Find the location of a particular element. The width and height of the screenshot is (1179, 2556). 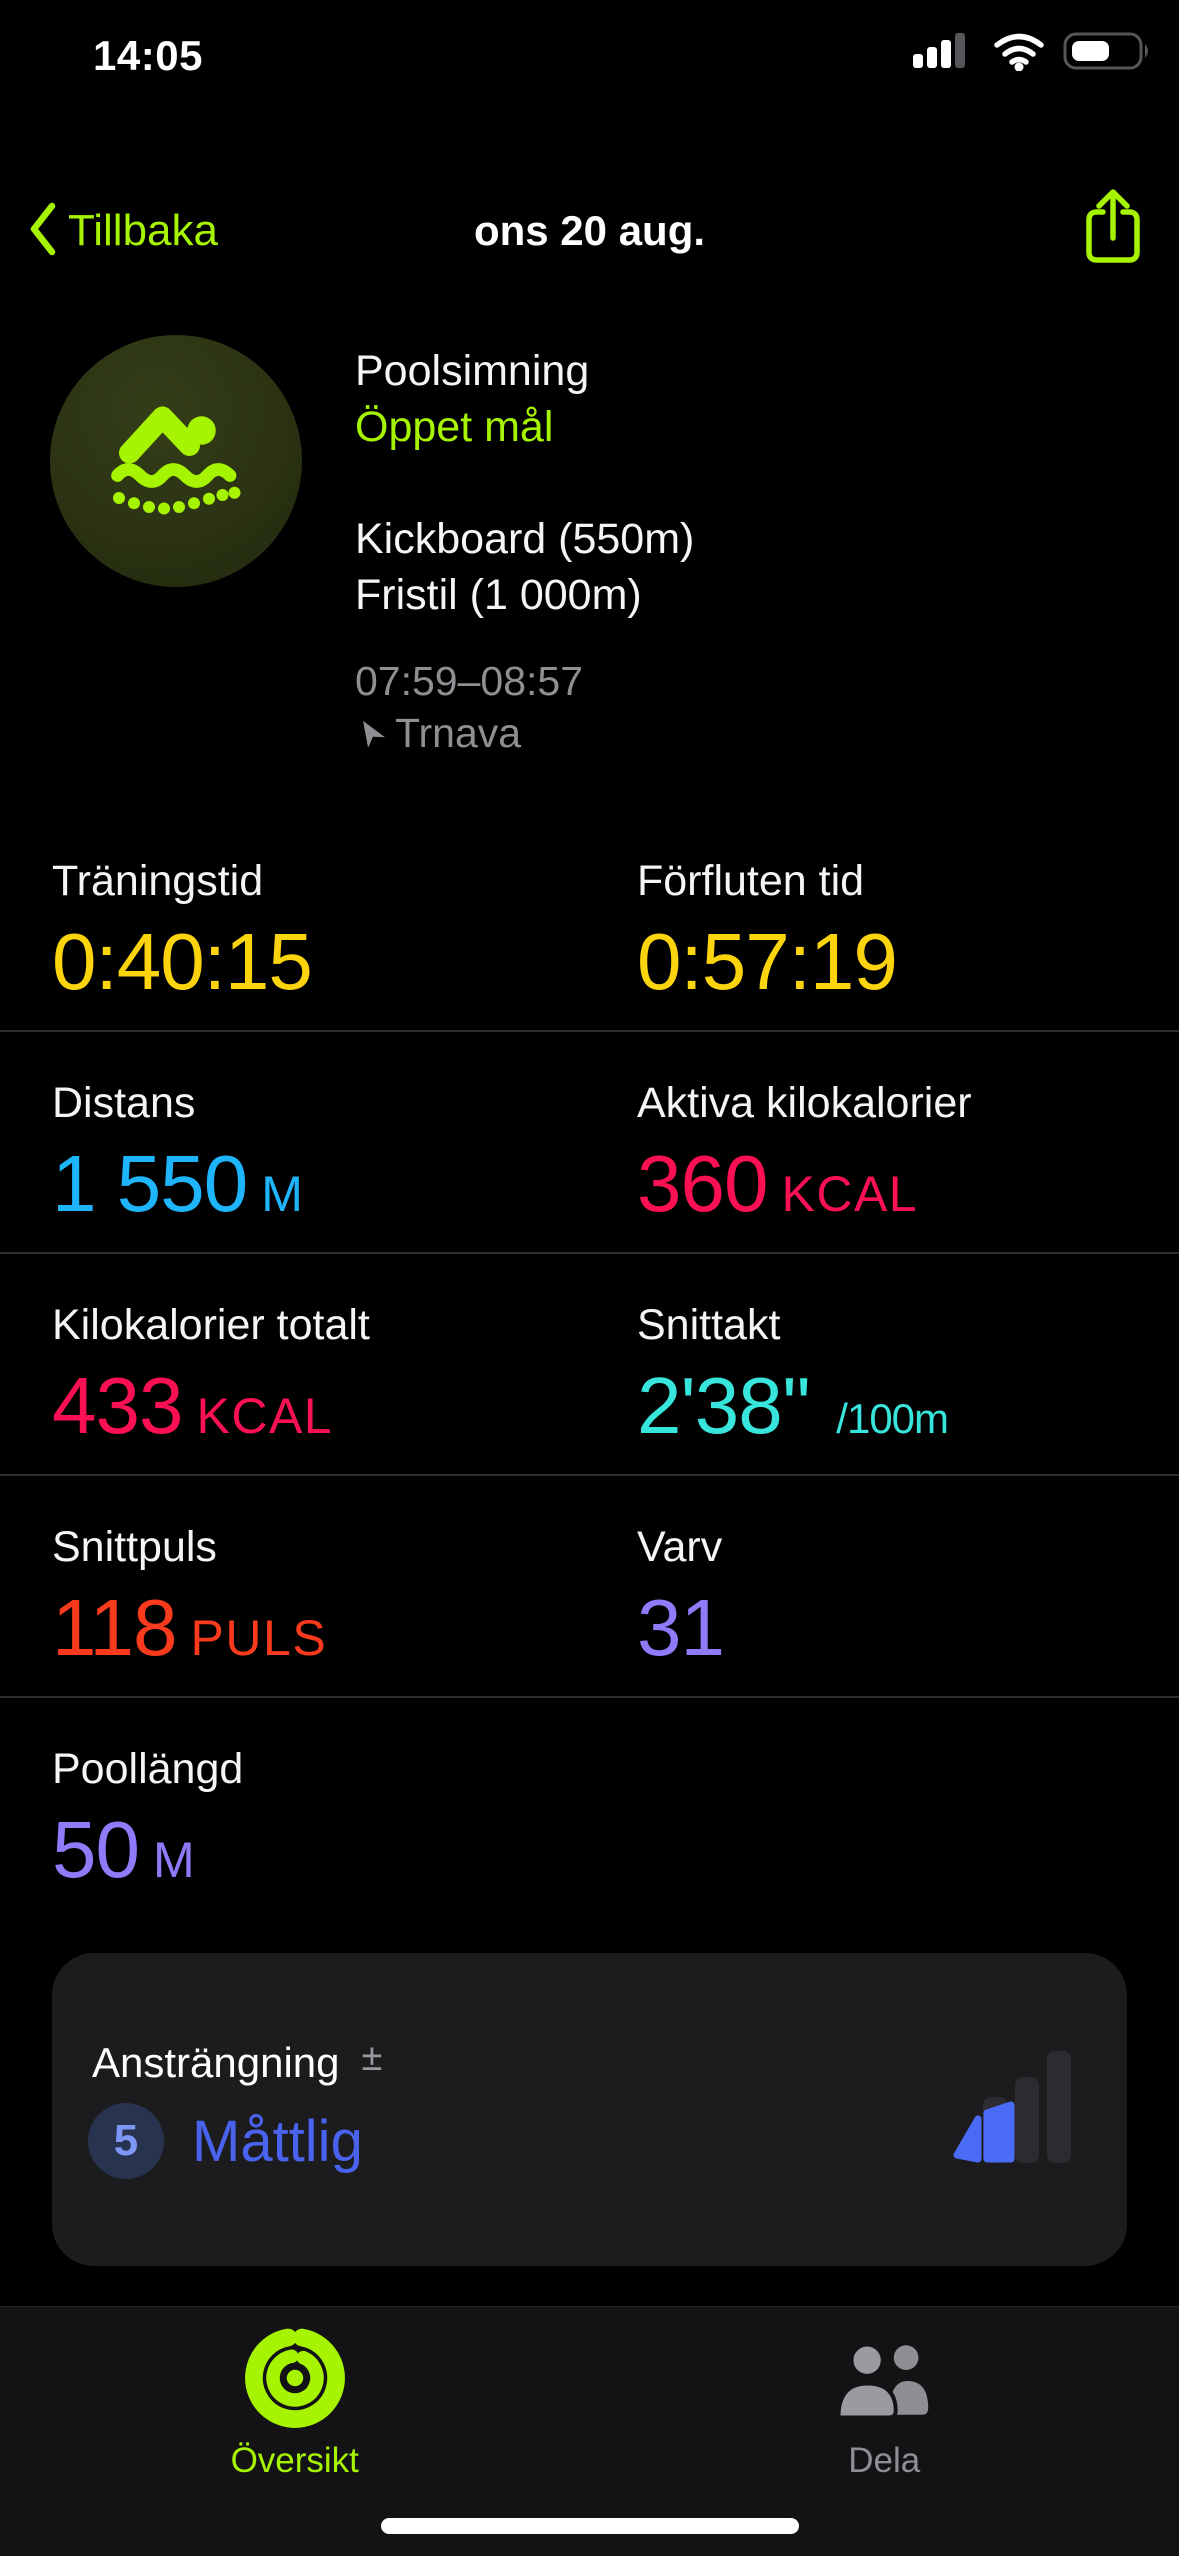

back-button: Tillbaka is located at coordinates (122, 231).